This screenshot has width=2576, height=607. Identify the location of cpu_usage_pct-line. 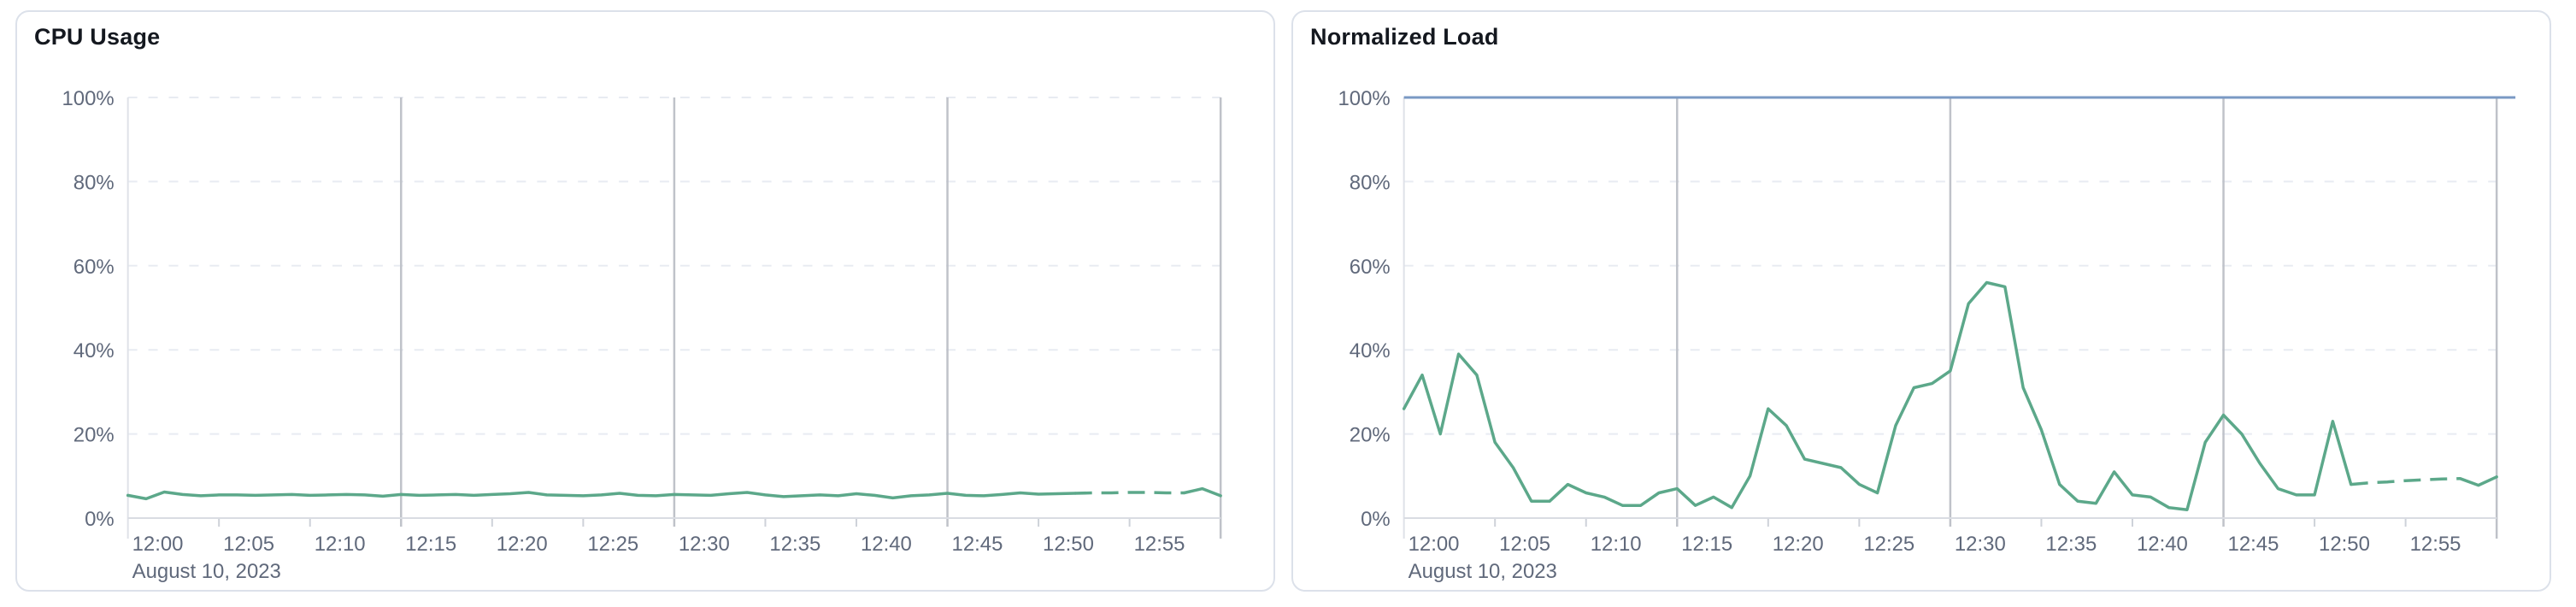
(601, 495).